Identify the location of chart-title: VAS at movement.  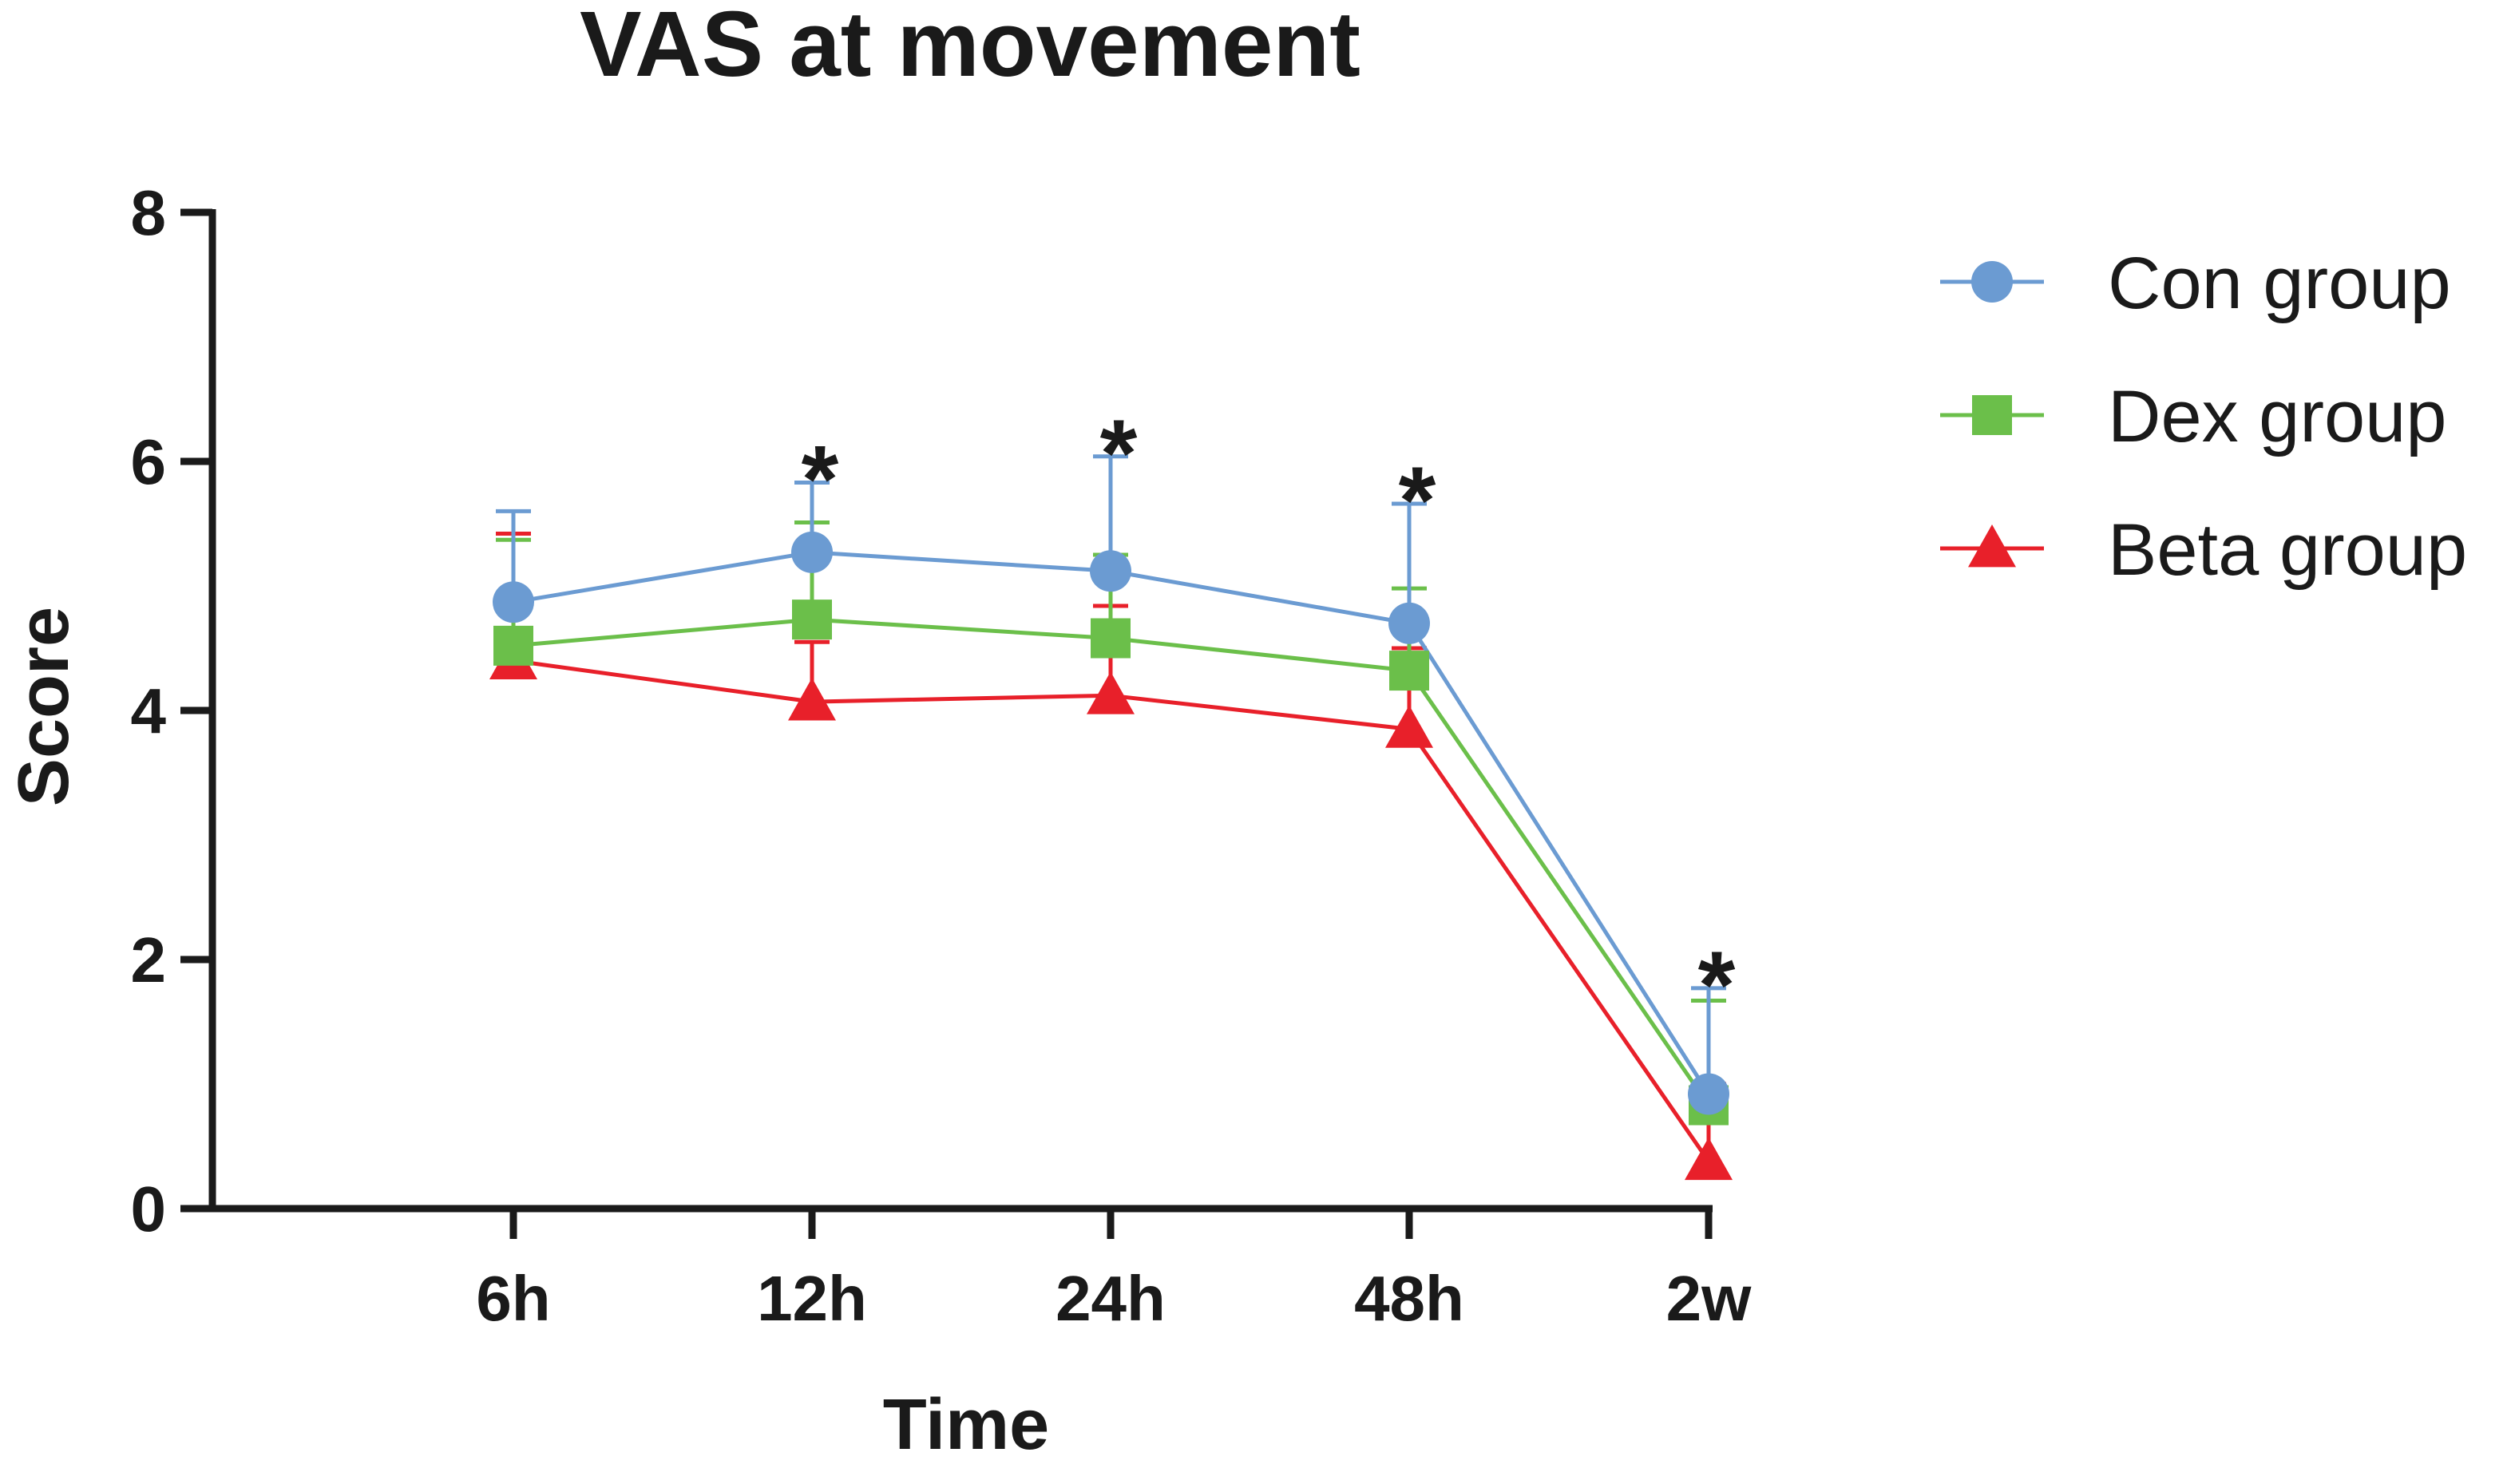
(970, 48).